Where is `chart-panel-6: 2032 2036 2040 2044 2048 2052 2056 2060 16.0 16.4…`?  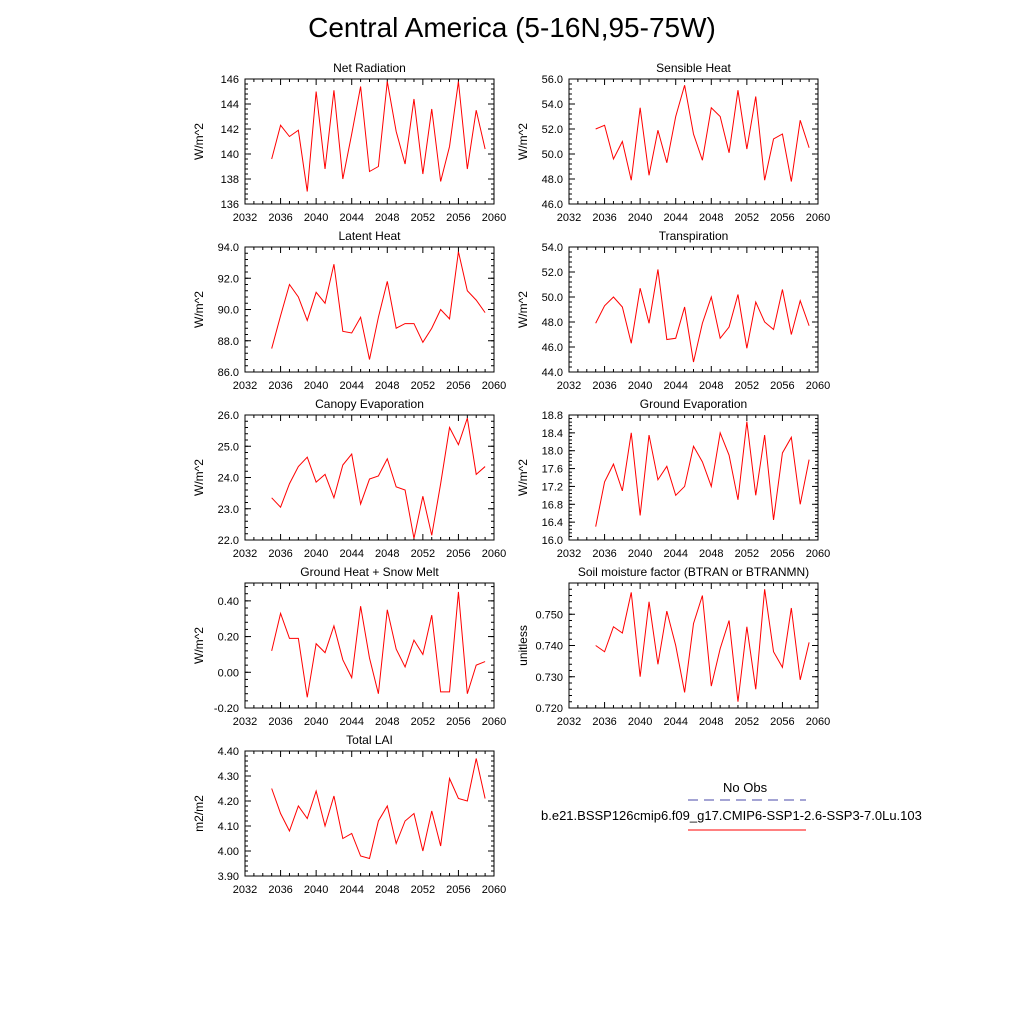
chart-panel-6: 2032 2036 2040 2044 2048 2052 2056 2060 16.0 16.4… is located at coordinates (673, 478).